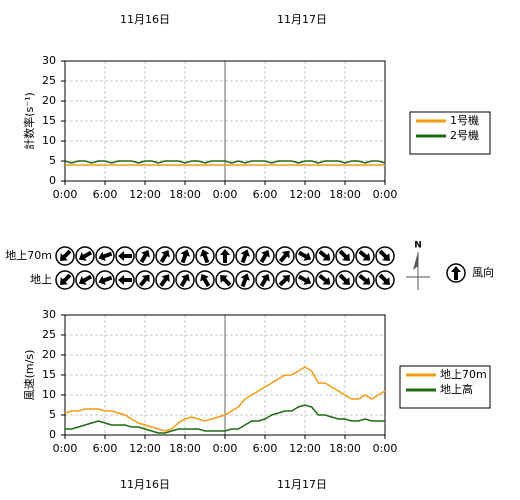  Describe the element at coordinates (29, 121) in the screenshot. I see `y-axis-label: 計数率(s⁻¹)` at that location.